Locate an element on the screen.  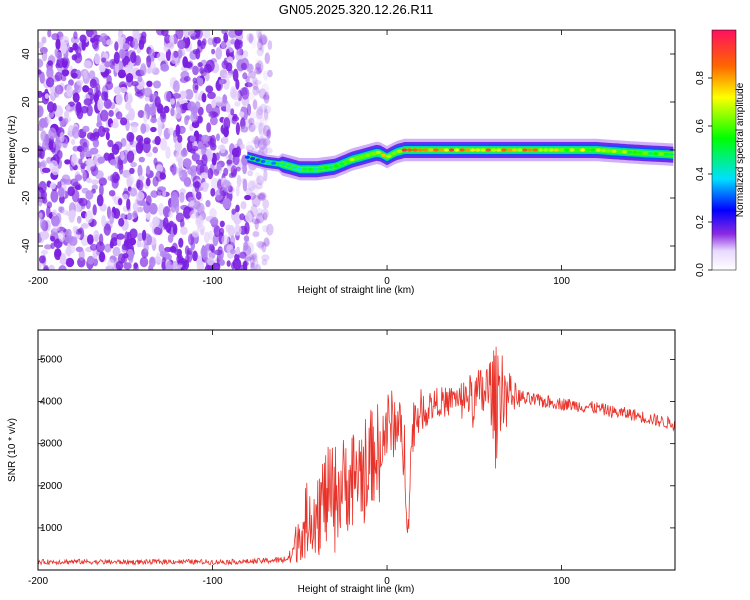
x-tick-label: -200 is located at coordinates (38, 581).